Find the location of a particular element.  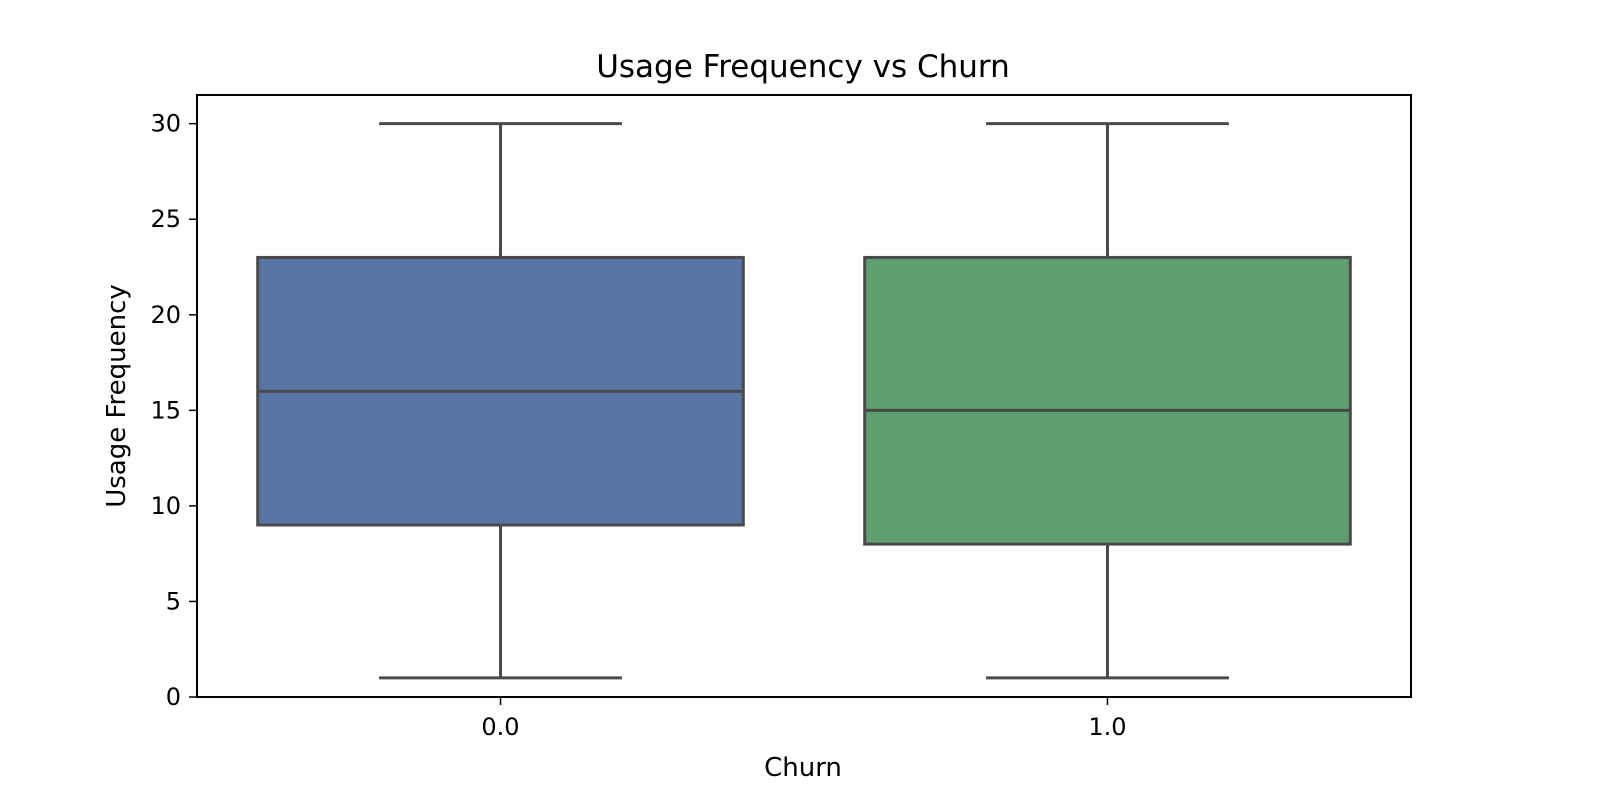

x-tick-label: 1.0 is located at coordinates (1107, 727).